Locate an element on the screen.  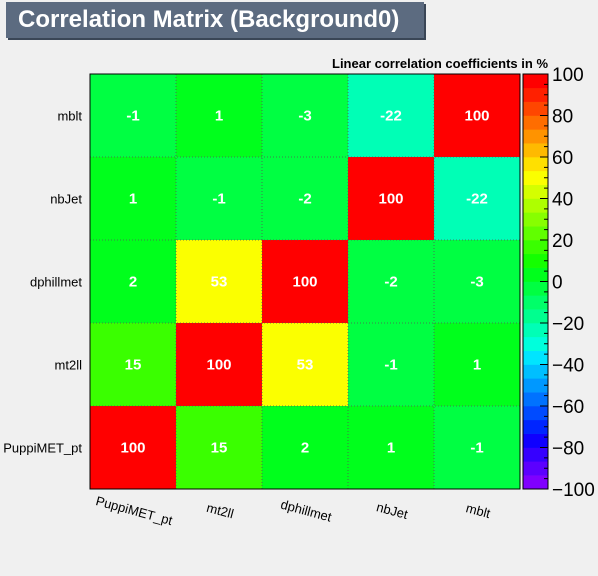
x-tick-label: PuppiMET_pt is located at coordinates (134, 510).